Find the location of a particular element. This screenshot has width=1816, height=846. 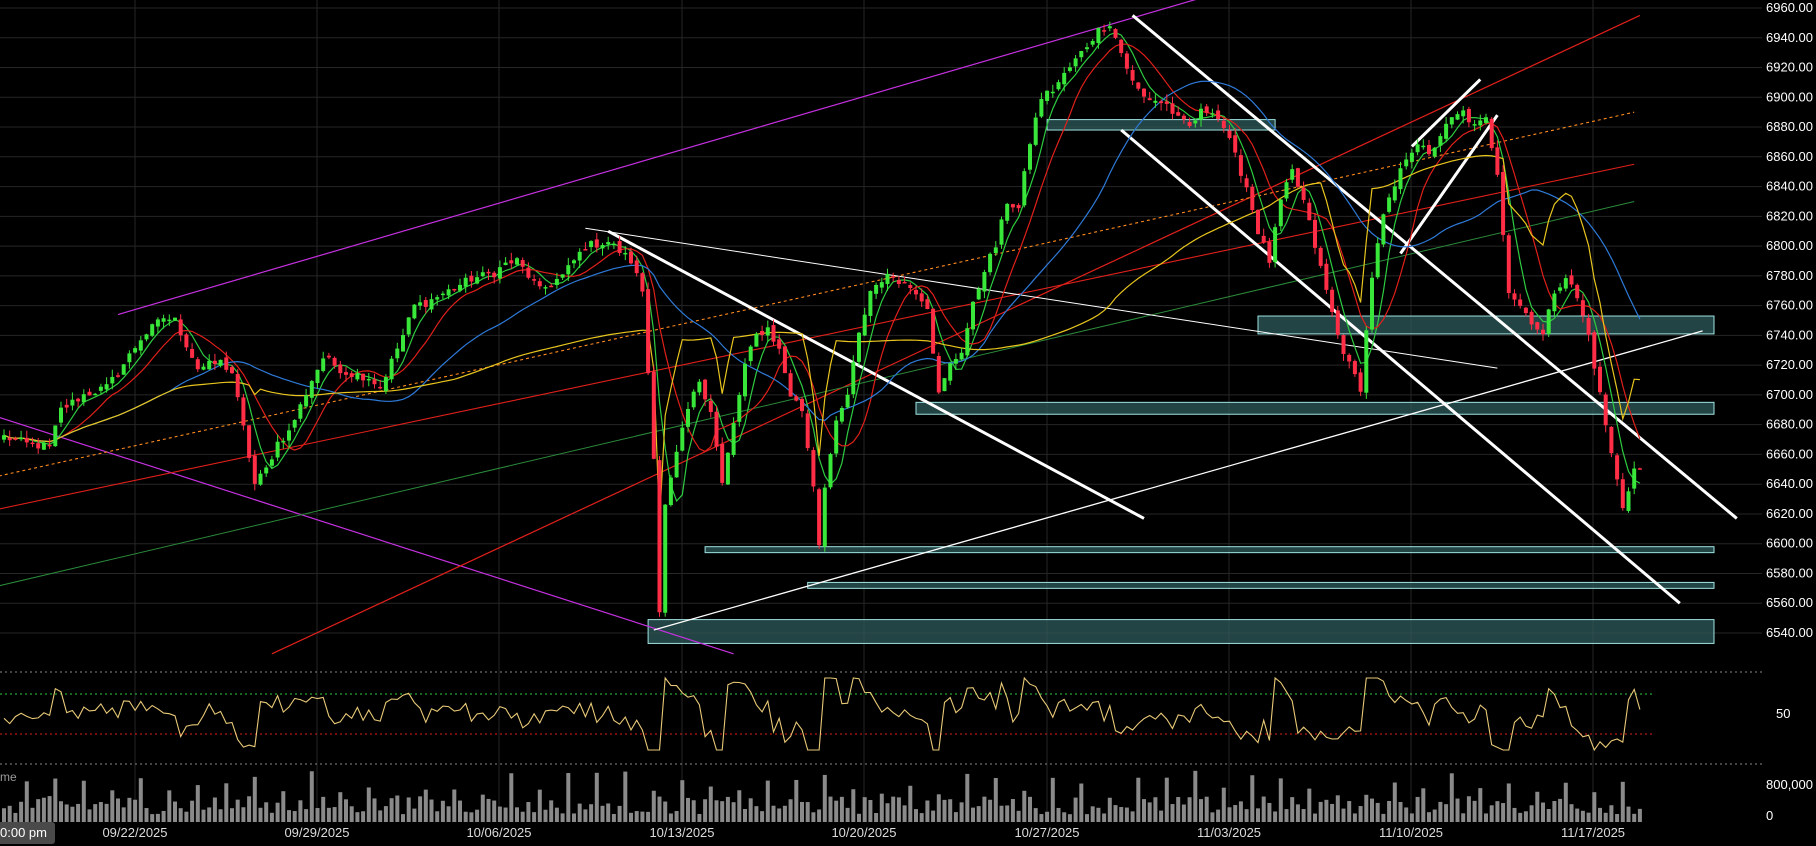

trendline is located at coordinates (367, 536).